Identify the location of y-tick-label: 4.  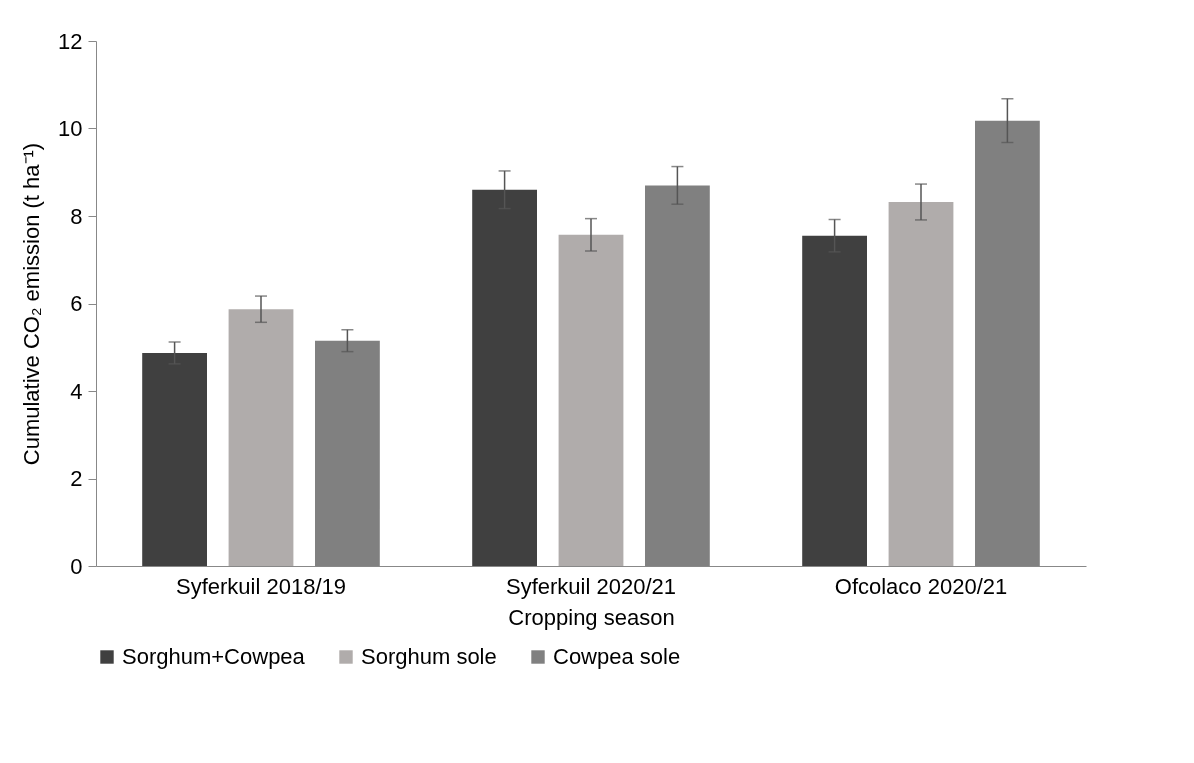
(76, 391).